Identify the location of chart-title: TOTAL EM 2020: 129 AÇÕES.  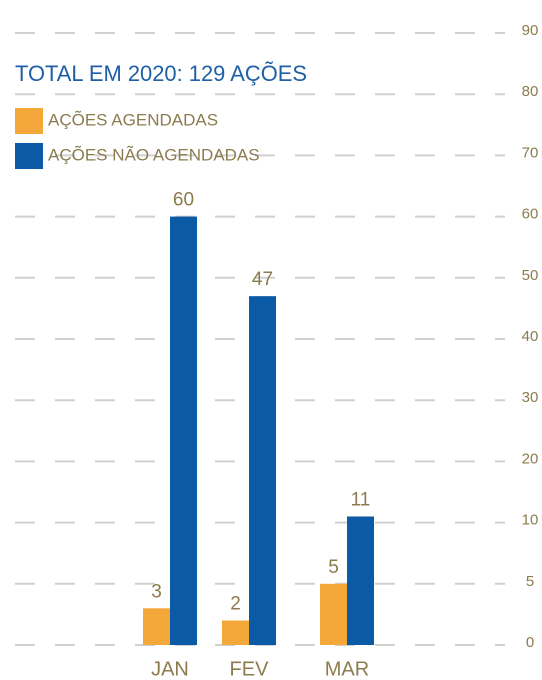
(161, 73).